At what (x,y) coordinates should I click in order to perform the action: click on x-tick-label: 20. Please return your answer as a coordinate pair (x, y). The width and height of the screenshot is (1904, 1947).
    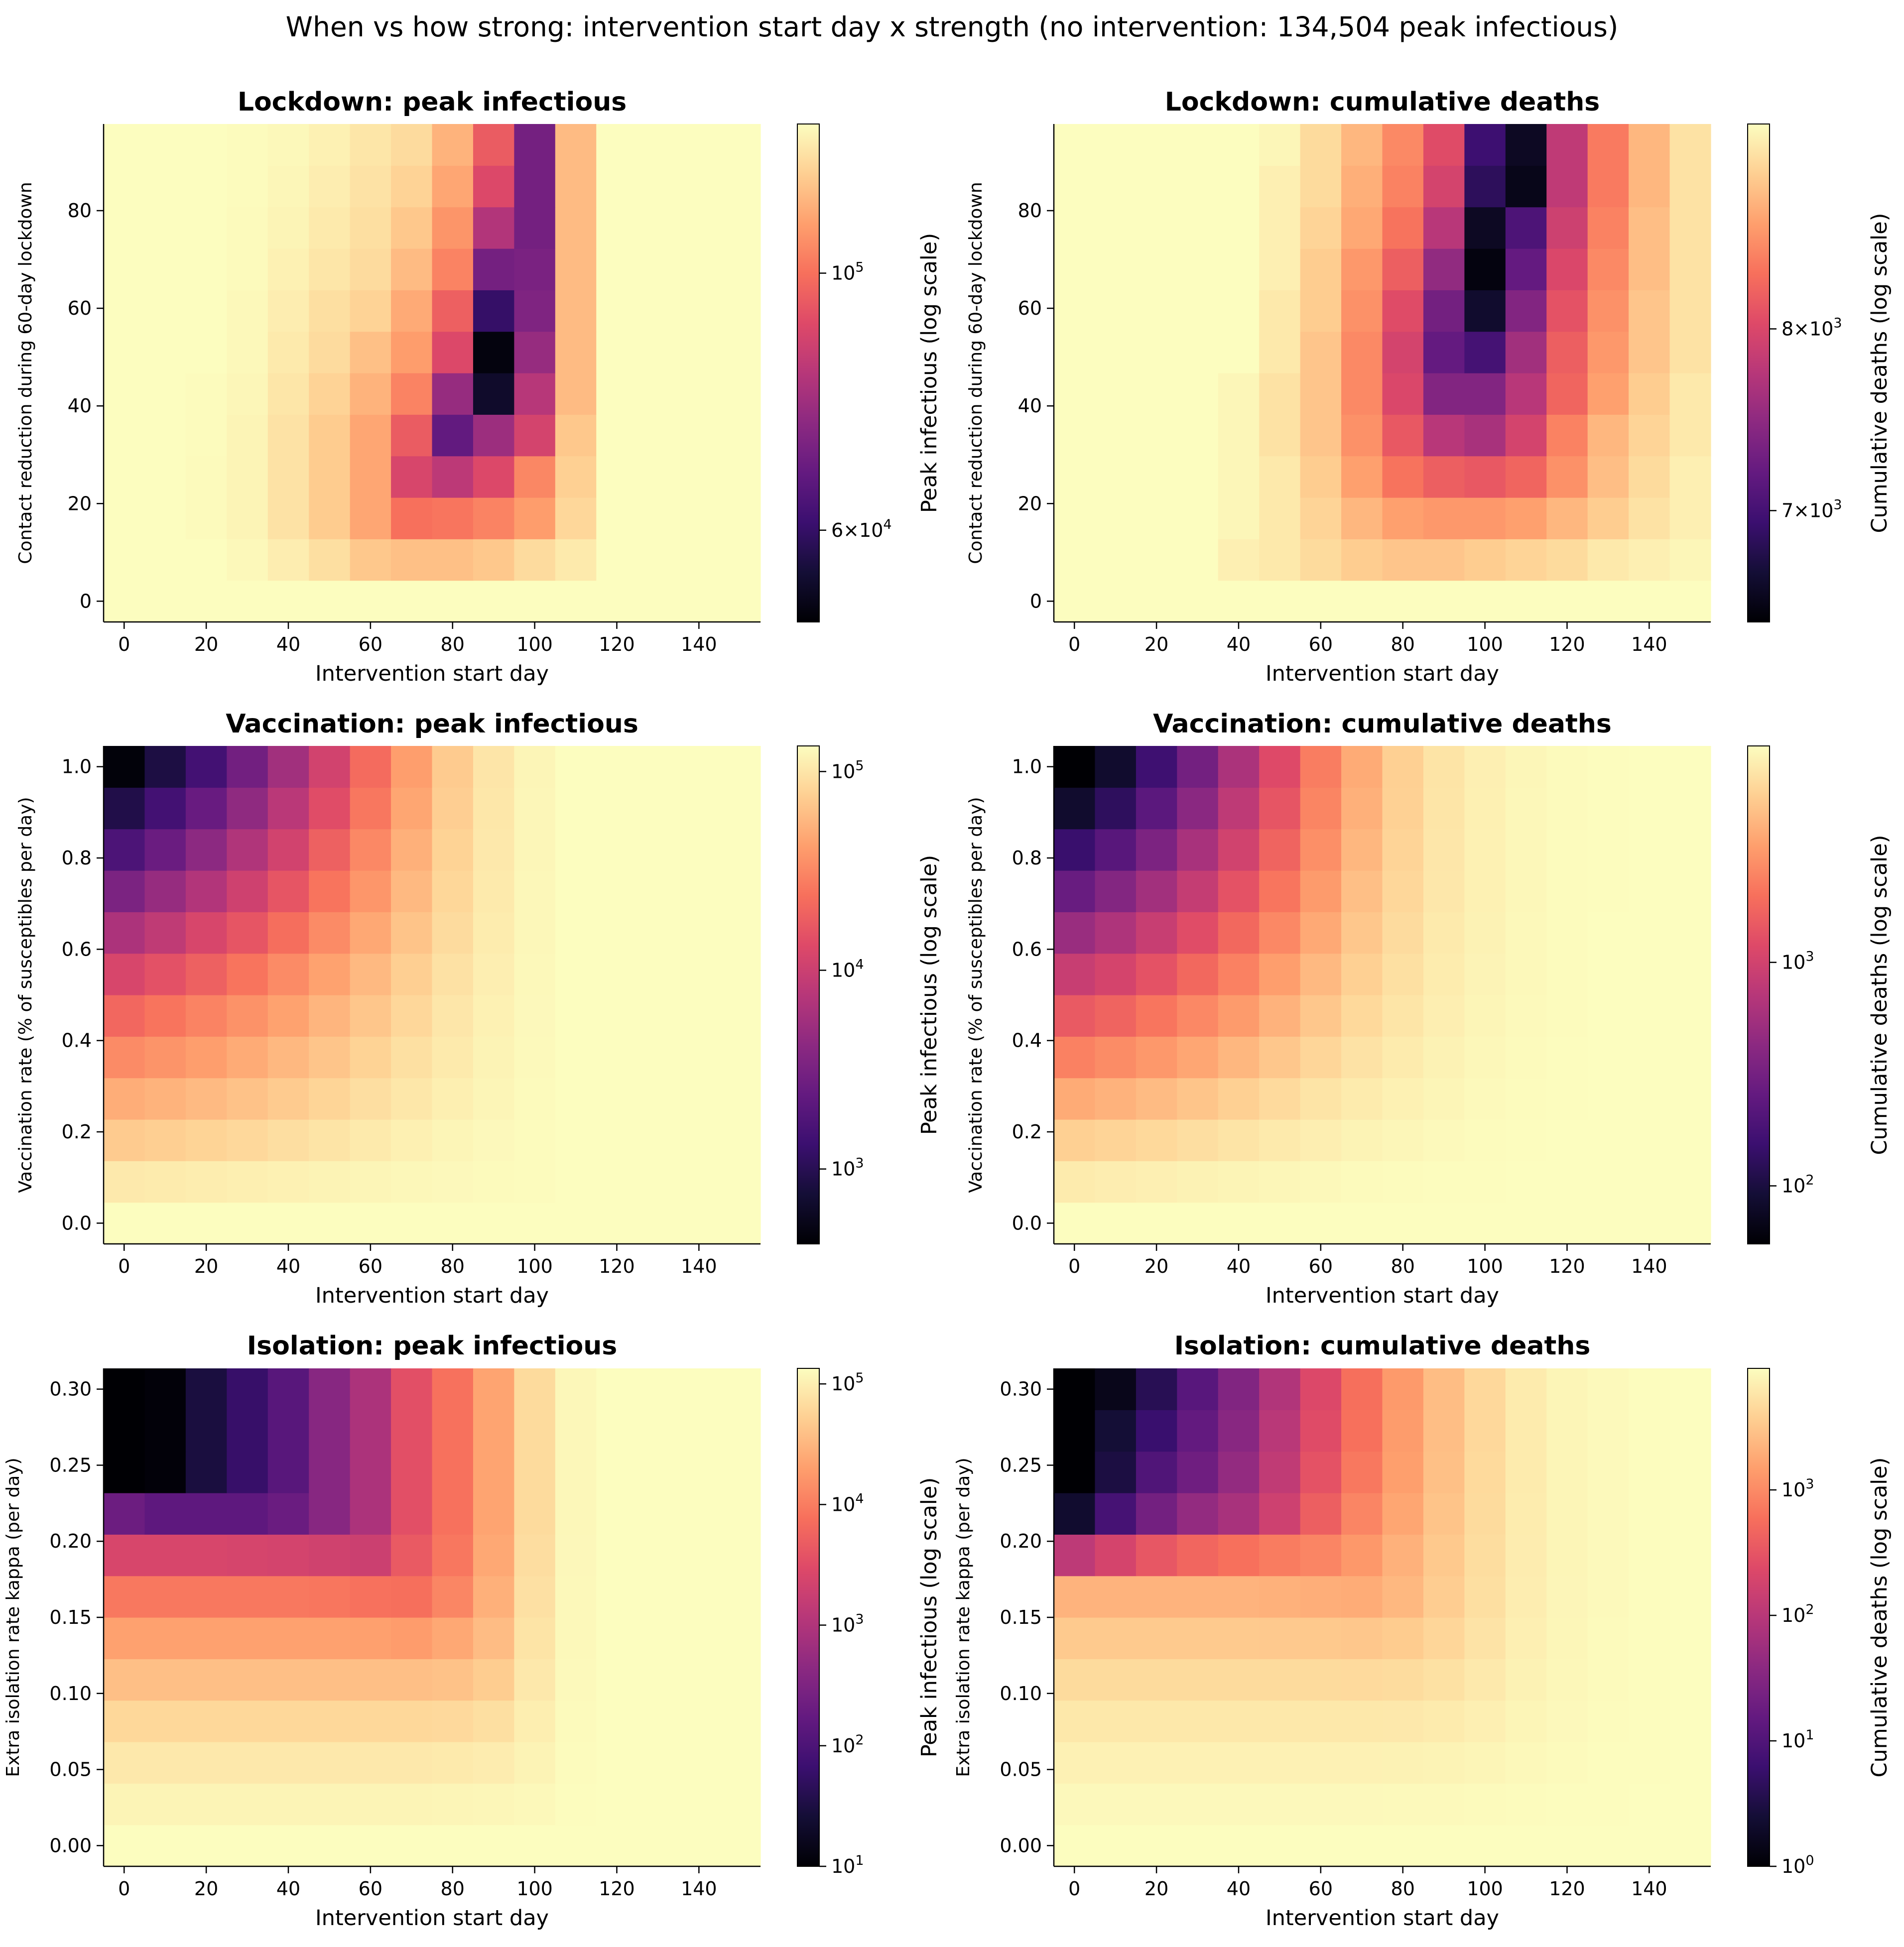
    Looking at the image, I should click on (1156, 1889).